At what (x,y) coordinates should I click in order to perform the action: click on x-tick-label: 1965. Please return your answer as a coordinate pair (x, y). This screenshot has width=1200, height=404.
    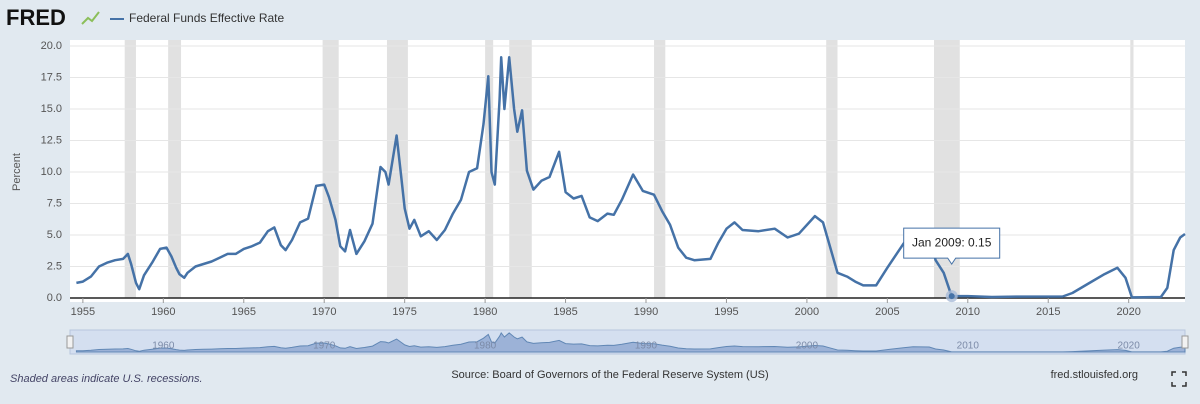
    Looking at the image, I should click on (244, 312).